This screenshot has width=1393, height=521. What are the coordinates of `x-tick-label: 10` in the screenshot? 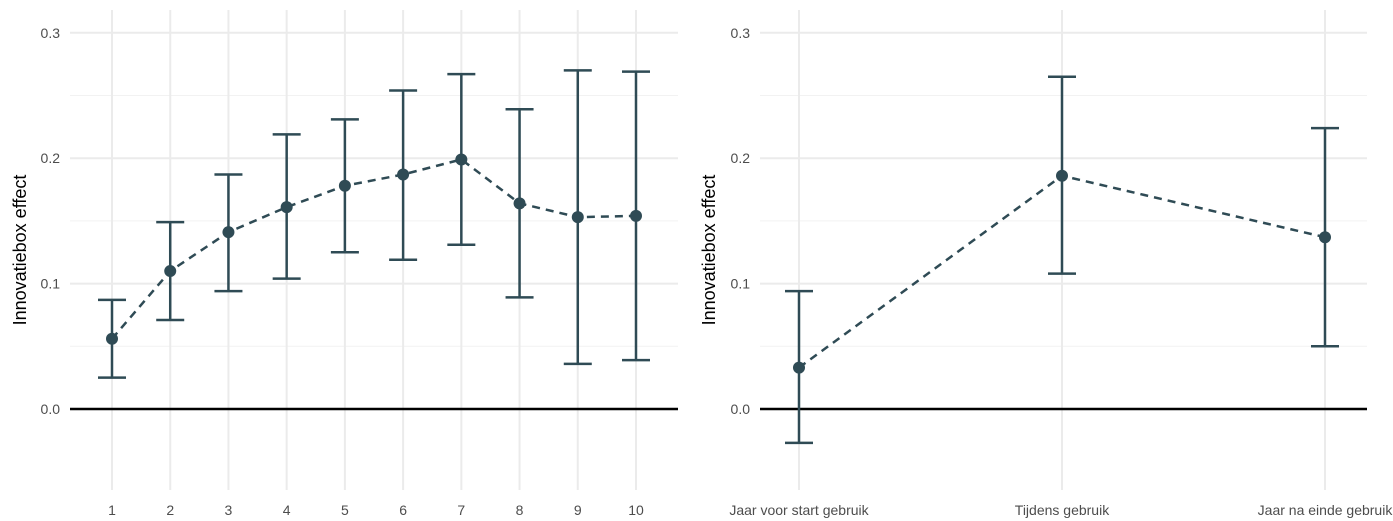 It's located at (636, 510).